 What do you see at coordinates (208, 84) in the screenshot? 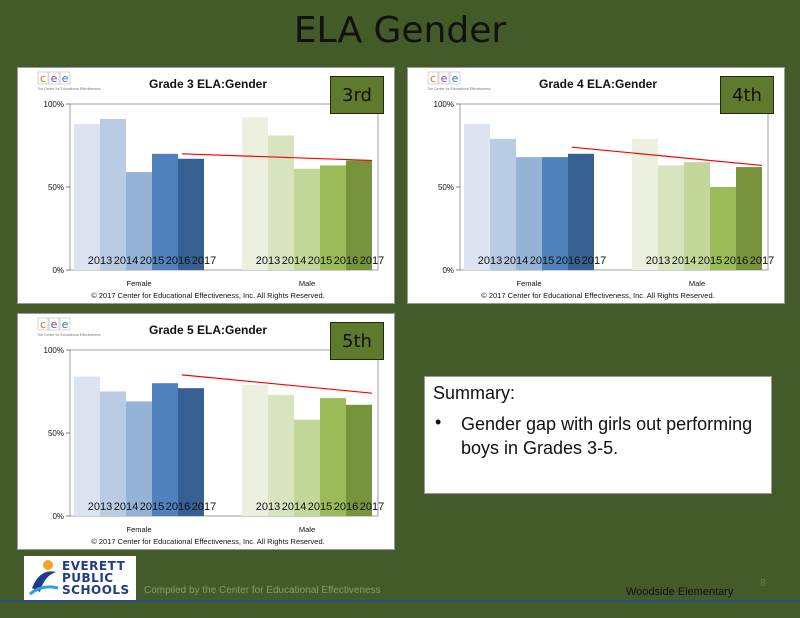
I see `chart-title: Grade 3 ELA:Gender` at bounding box center [208, 84].